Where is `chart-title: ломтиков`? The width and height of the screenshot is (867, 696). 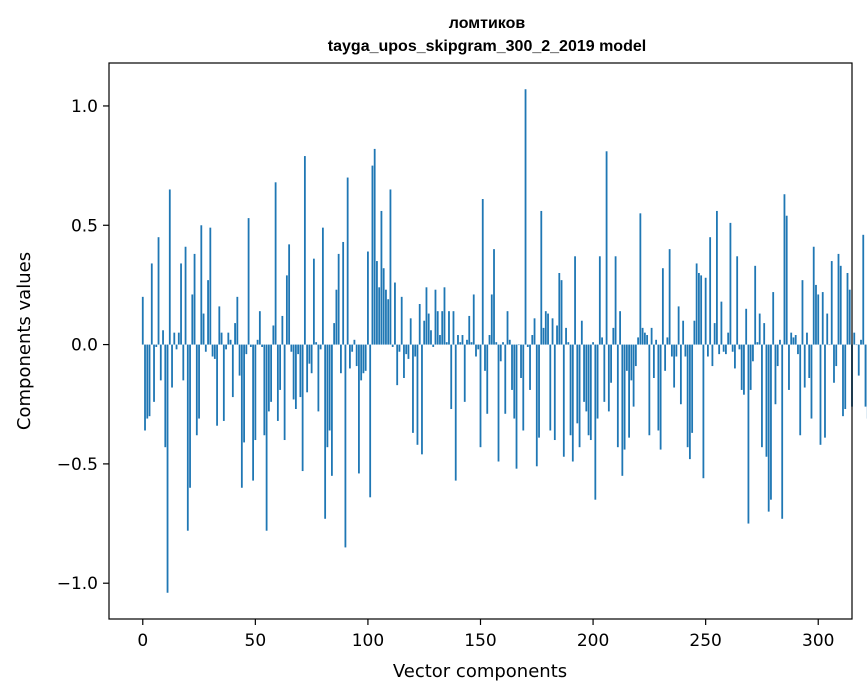
chart-title: ломтиков is located at coordinates (487, 23).